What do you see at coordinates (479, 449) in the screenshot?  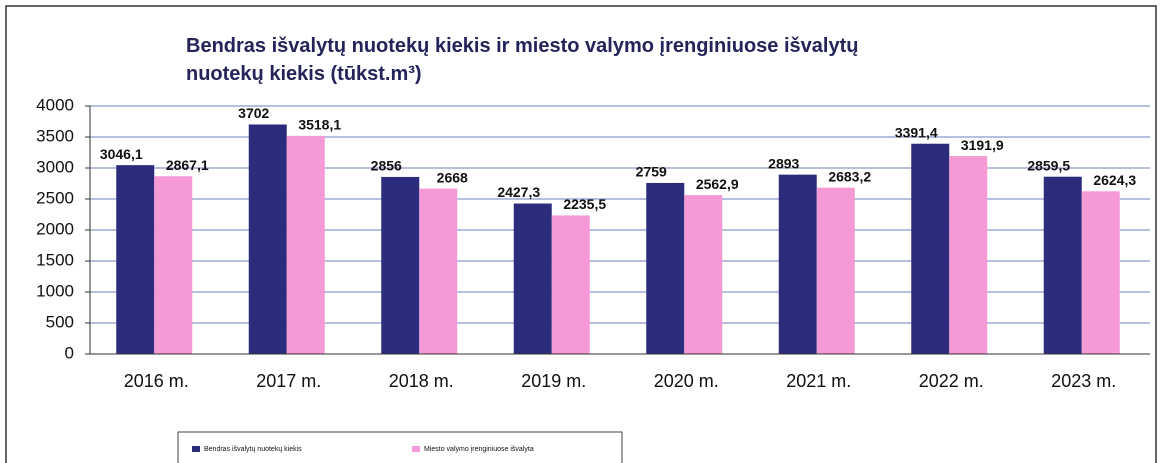 I see `legend-label: Miesto valymo įrenginiuose išvalyta` at bounding box center [479, 449].